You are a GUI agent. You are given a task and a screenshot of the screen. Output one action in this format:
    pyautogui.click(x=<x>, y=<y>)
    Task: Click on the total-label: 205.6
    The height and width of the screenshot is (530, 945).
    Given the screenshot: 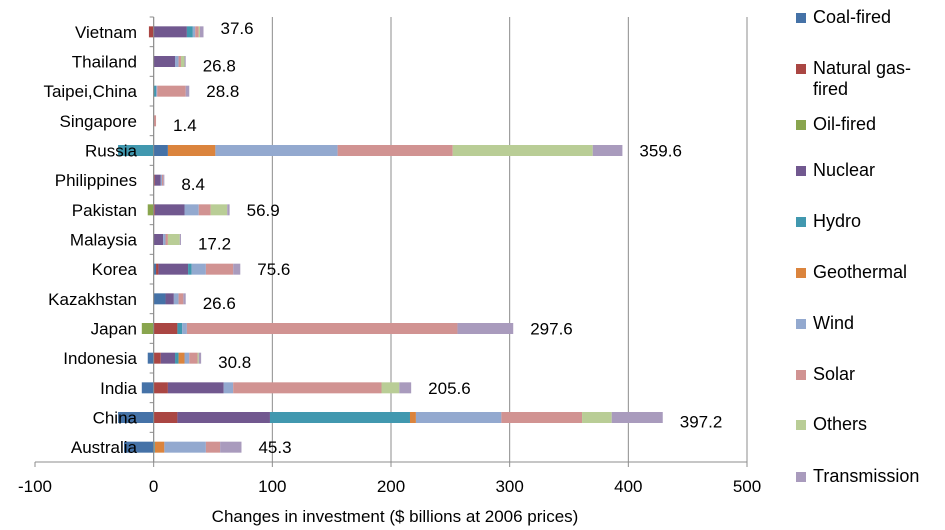 What is the action you would take?
    pyautogui.click(x=449, y=388)
    